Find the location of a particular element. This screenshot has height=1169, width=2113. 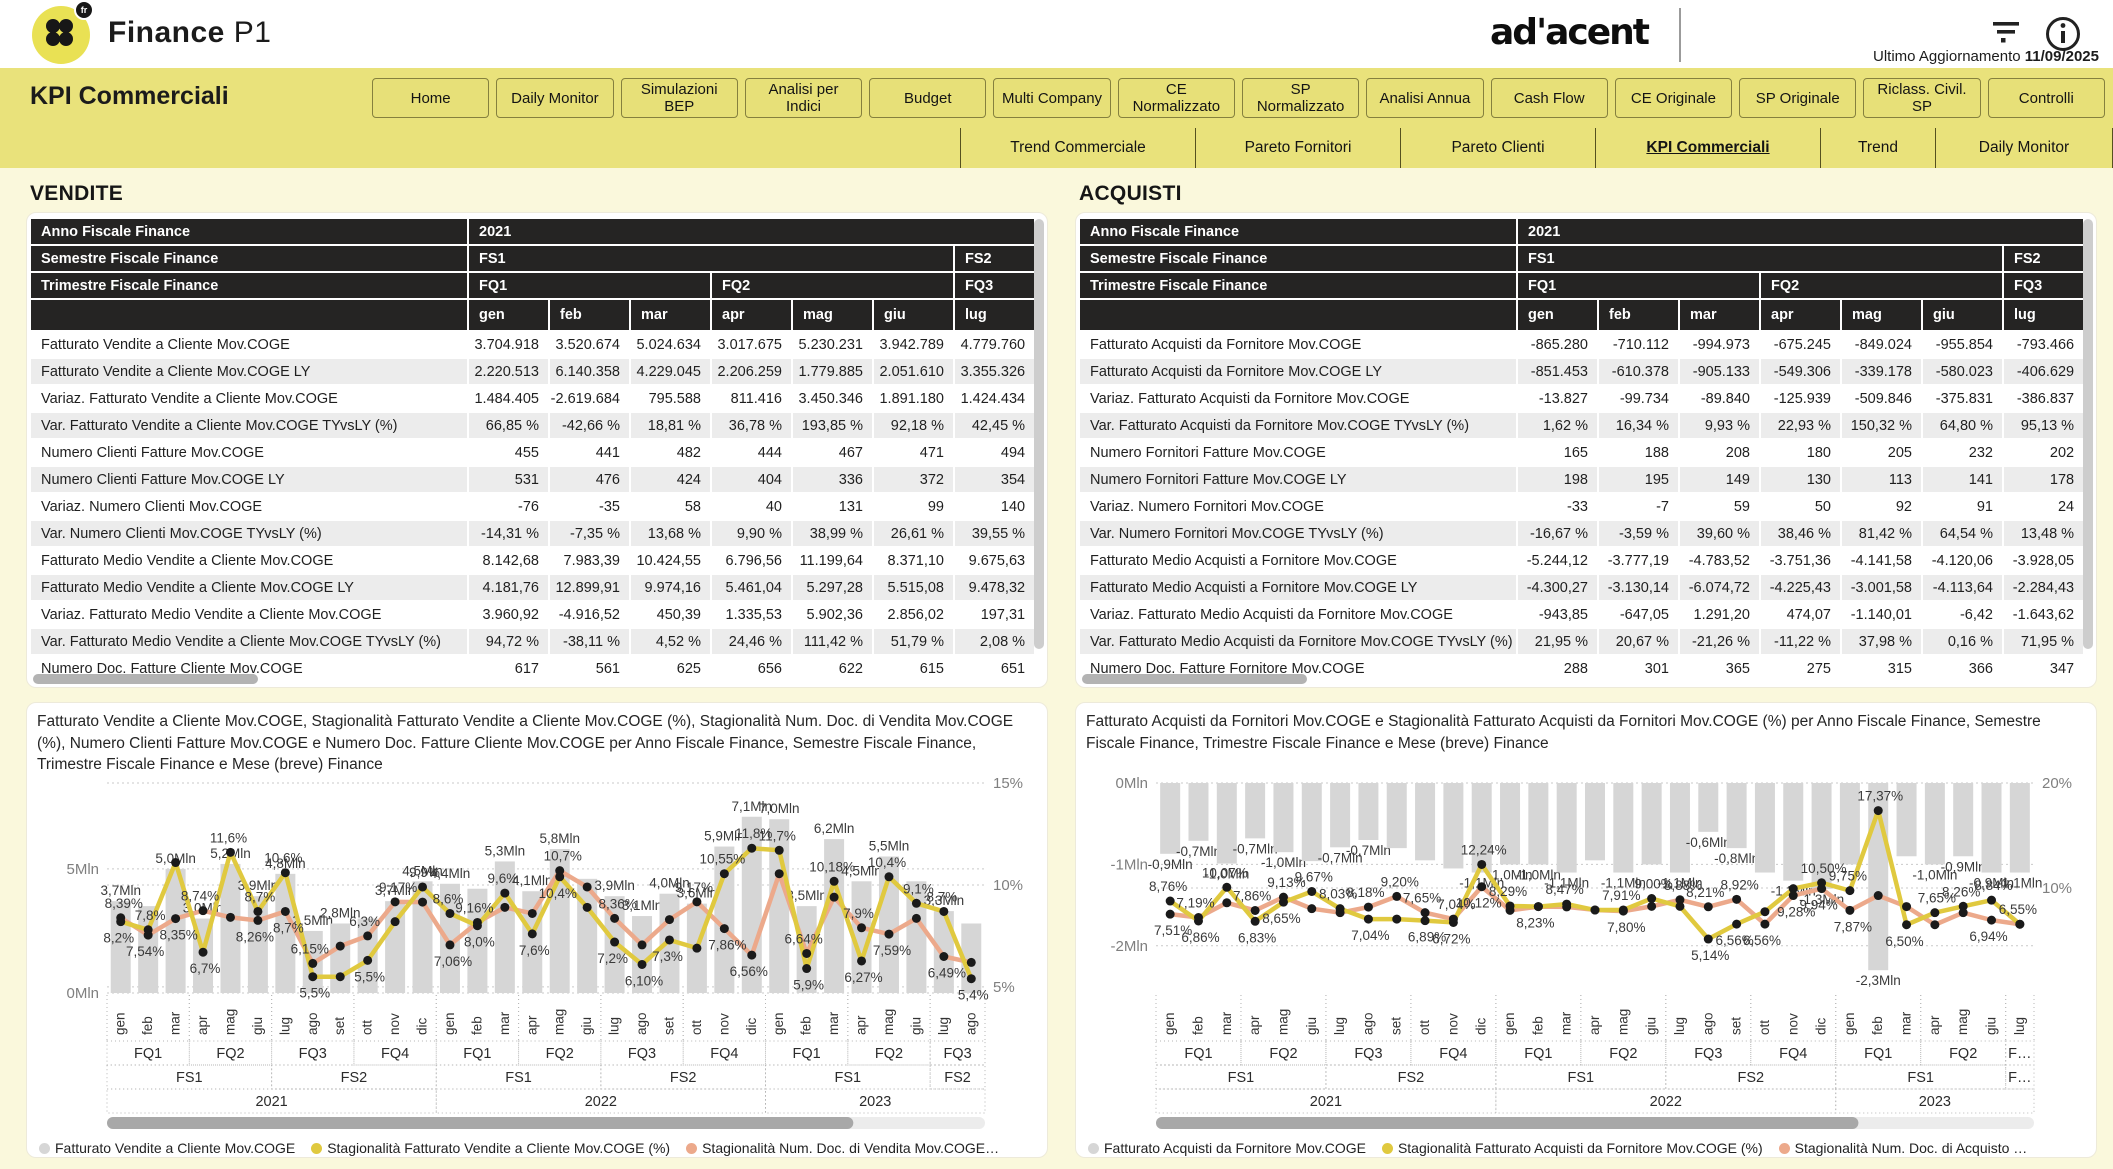

info-icon is located at coordinates (2063, 34).